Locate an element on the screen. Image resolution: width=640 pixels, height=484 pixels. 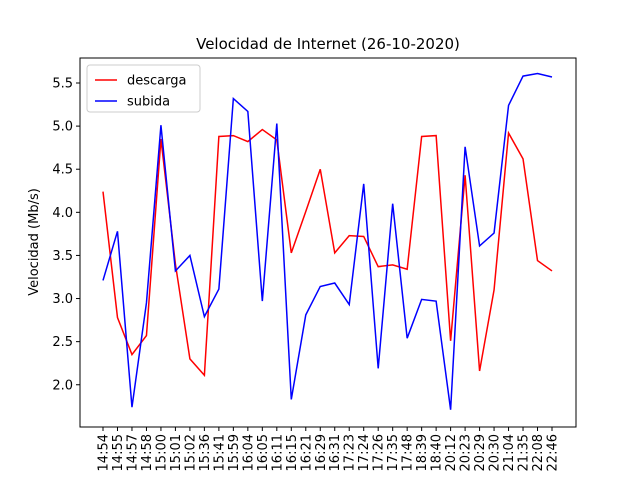
x-tick-label: 16:11 is located at coordinates (277, 452).